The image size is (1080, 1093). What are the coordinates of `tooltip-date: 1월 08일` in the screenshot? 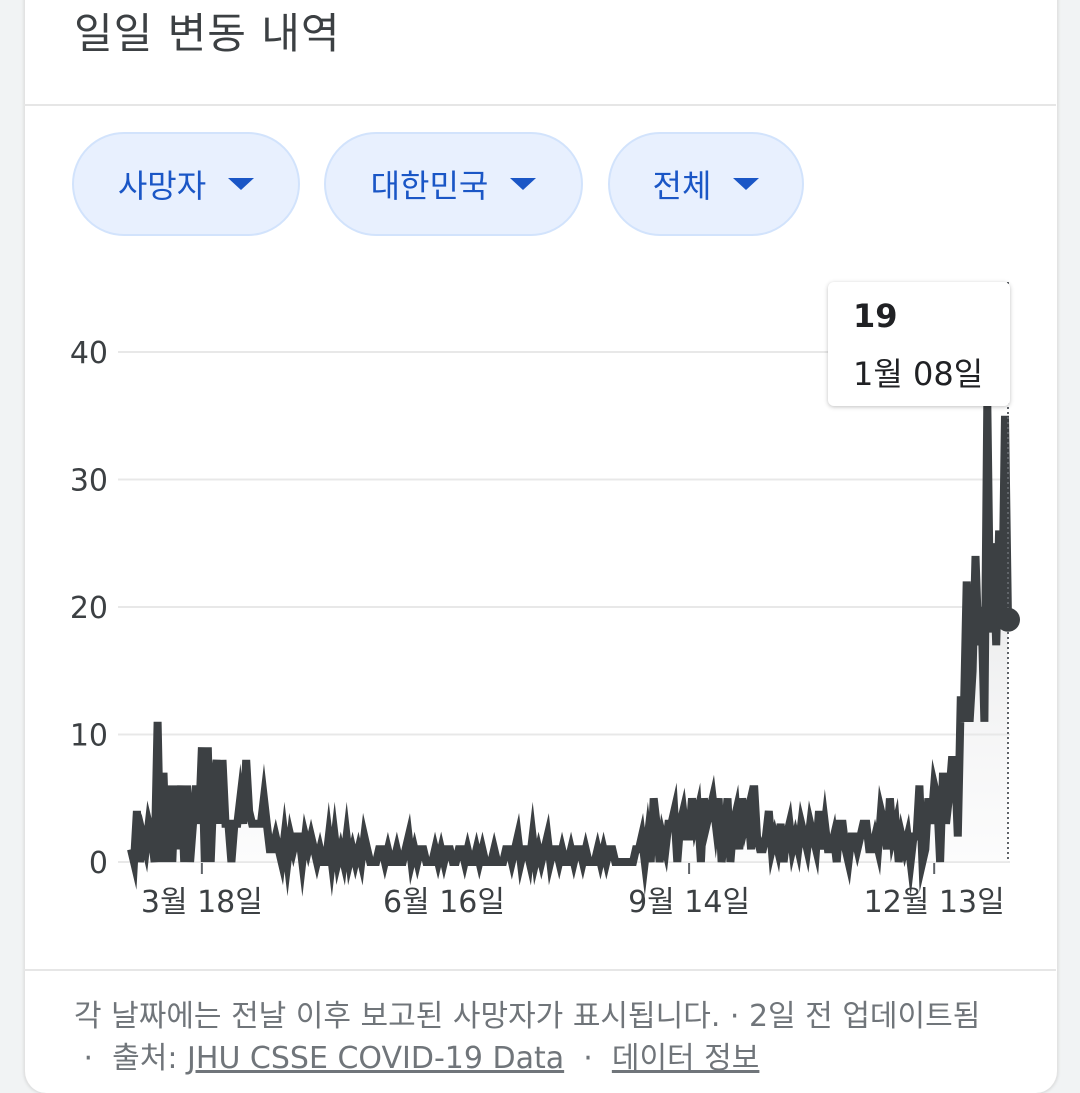 It's located at (918, 374).